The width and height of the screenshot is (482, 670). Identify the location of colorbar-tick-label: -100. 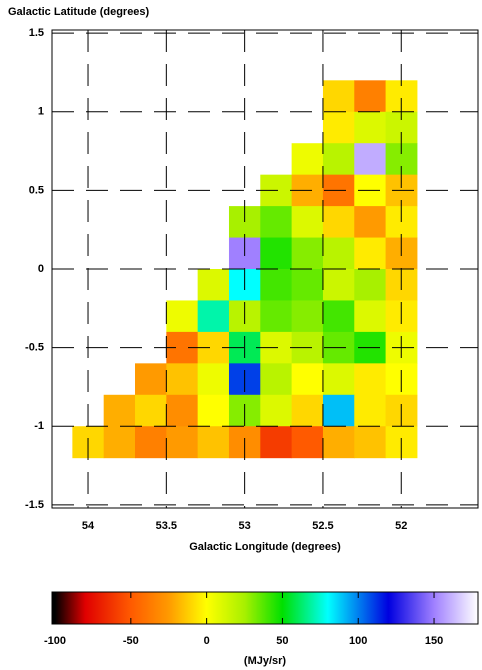
(55, 641).